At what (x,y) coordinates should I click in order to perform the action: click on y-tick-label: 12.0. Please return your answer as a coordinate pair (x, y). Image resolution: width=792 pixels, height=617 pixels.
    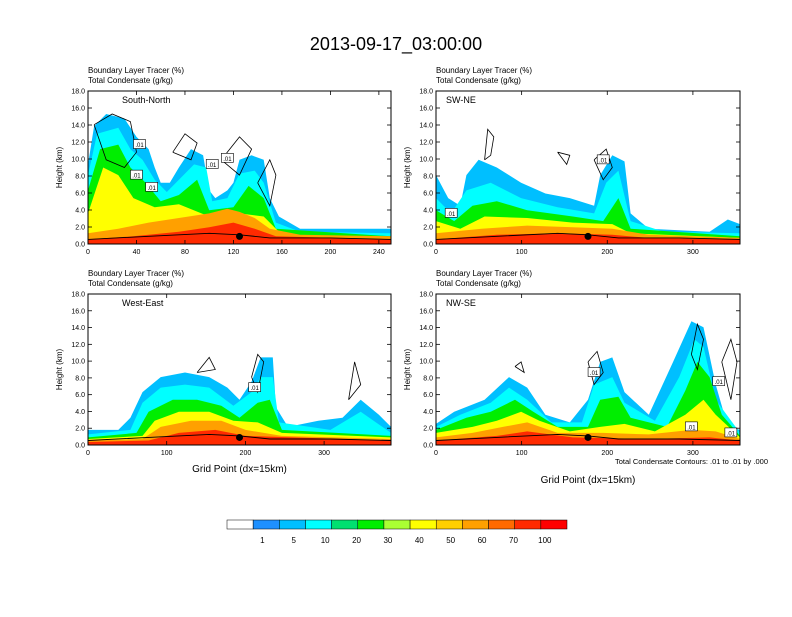
    Looking at the image, I should click on (78, 143).